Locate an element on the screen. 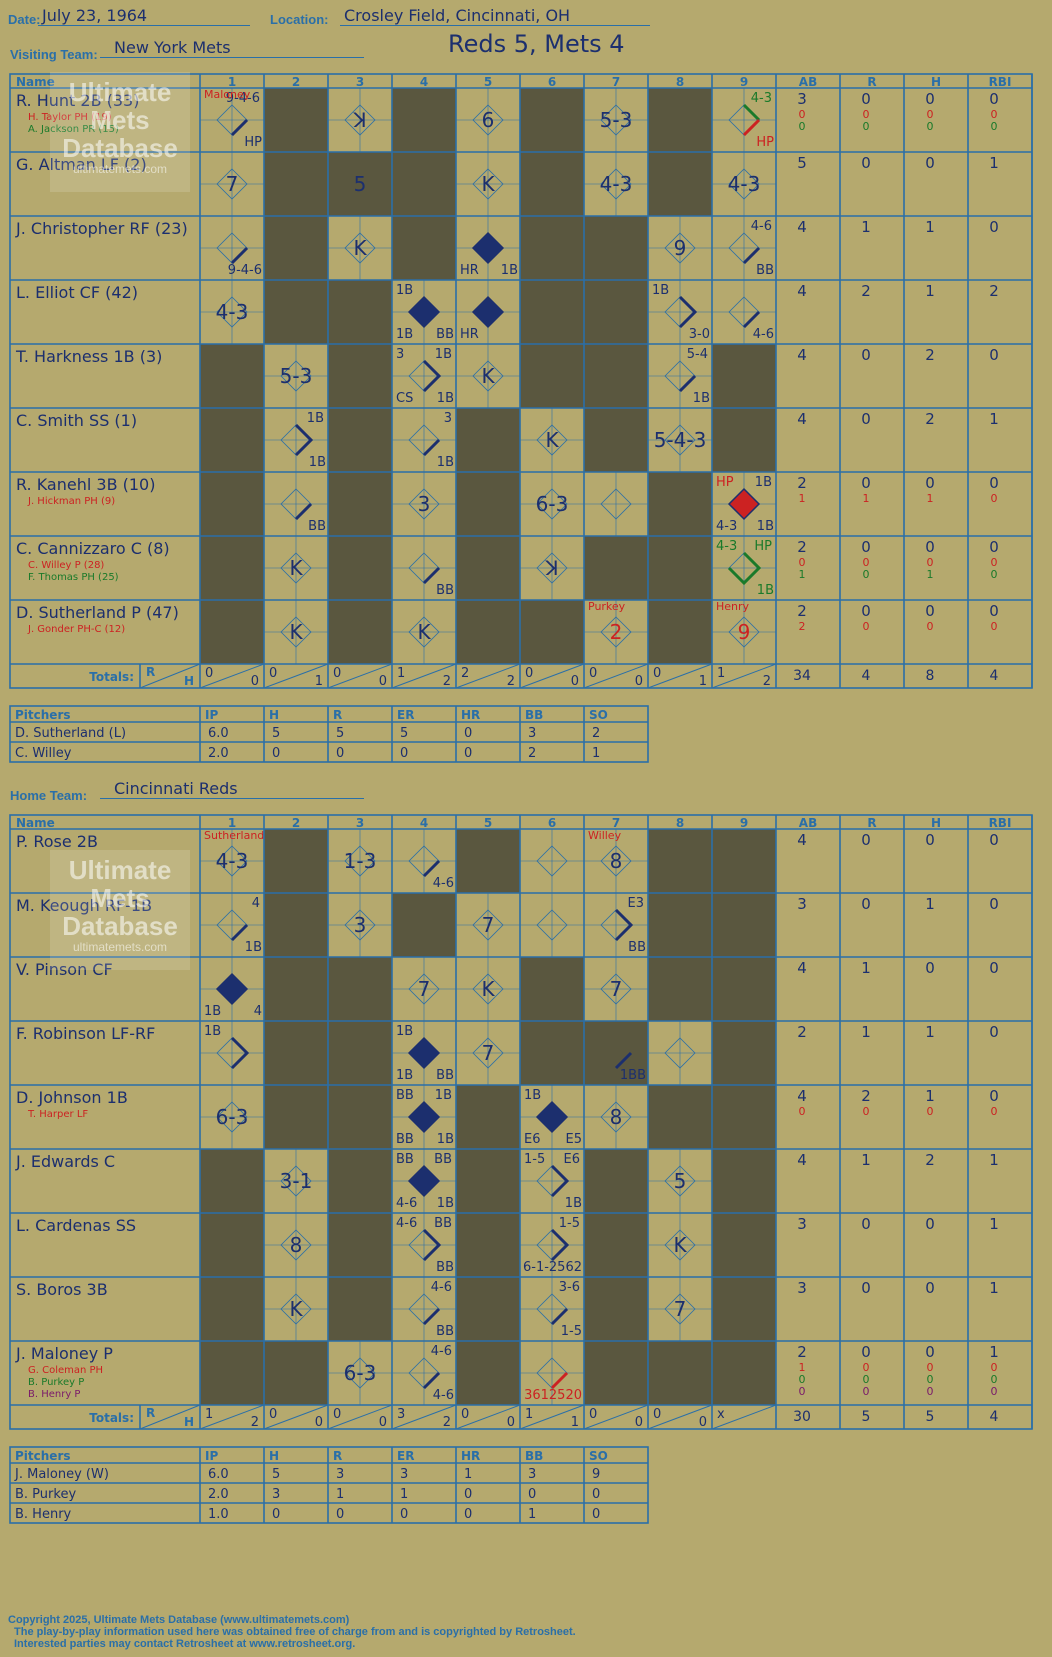  play-notation: 8 is located at coordinates (616, 1117).